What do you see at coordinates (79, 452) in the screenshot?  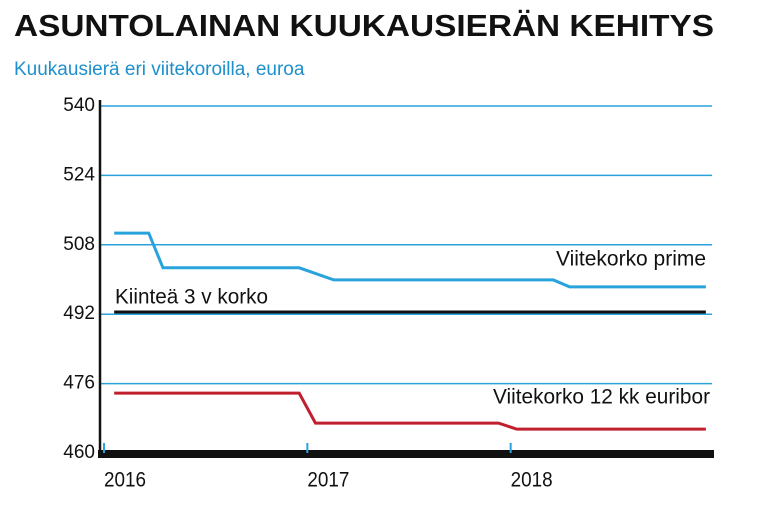 I see `y-tick-label: 460` at bounding box center [79, 452].